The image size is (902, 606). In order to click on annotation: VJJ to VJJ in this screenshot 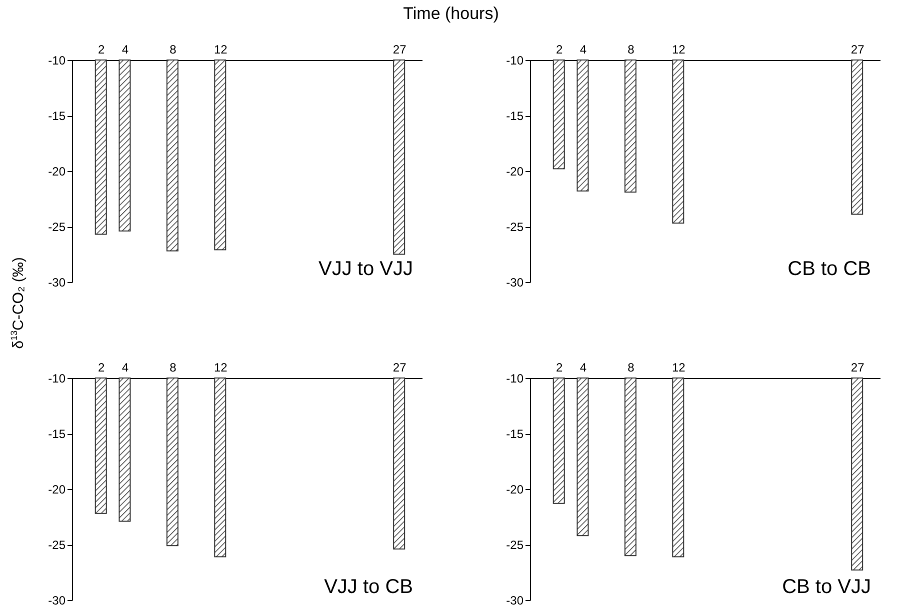, I will do `click(365, 269)`.